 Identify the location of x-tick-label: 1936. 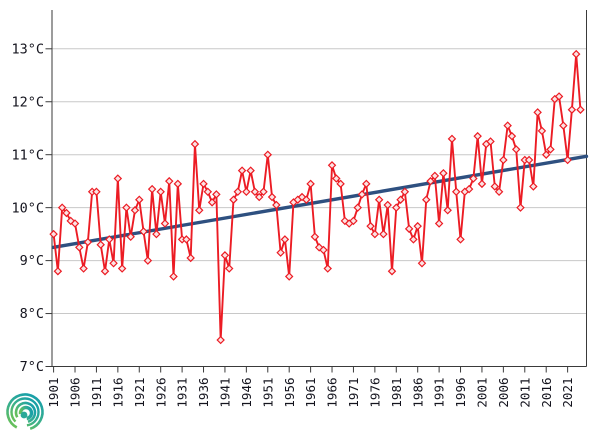
(203, 393).